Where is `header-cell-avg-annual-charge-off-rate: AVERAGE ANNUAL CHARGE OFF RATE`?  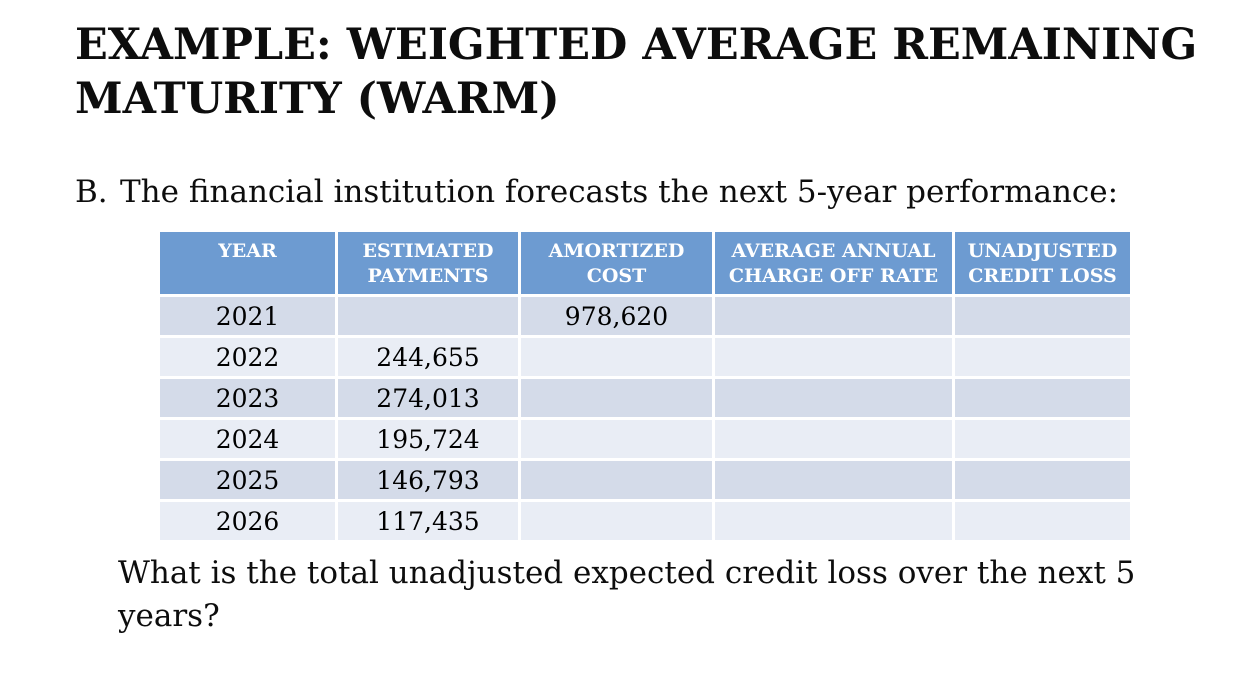
header-cell-avg-annual-charge-off-rate: AVERAGE ANNUAL CHARGE OFF RATE is located at coordinates (833, 263).